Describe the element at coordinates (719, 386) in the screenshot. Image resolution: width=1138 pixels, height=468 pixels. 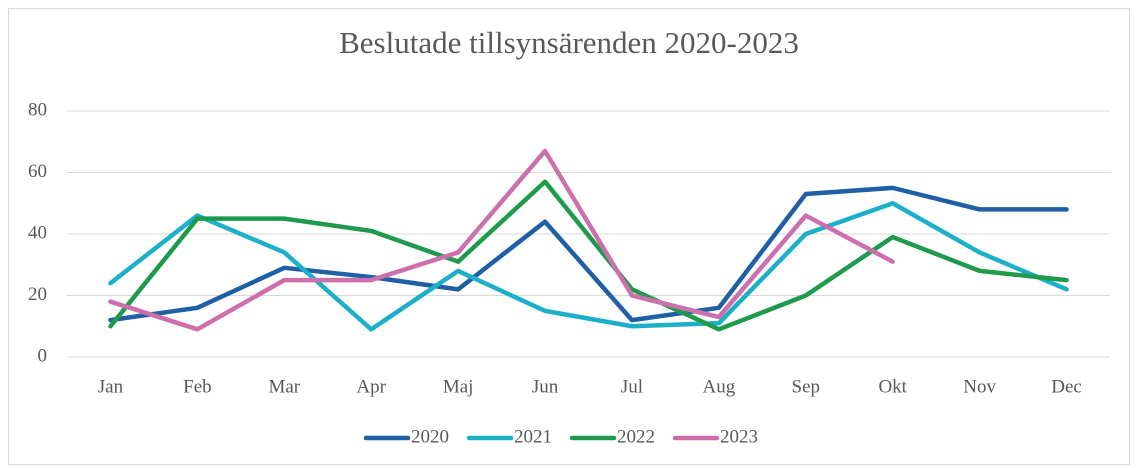
I see `x-tick-label: Aug` at that location.